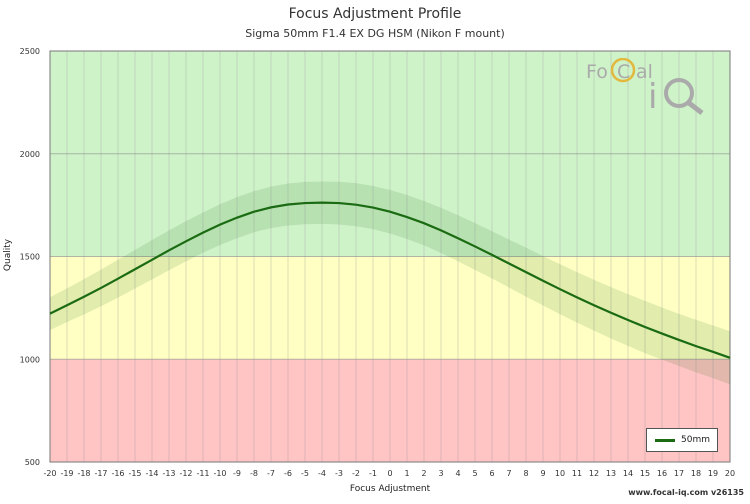 The height and width of the screenshot is (504, 750). Describe the element at coordinates (662, 473) in the screenshot. I see `x-tick-label: 16` at that location.